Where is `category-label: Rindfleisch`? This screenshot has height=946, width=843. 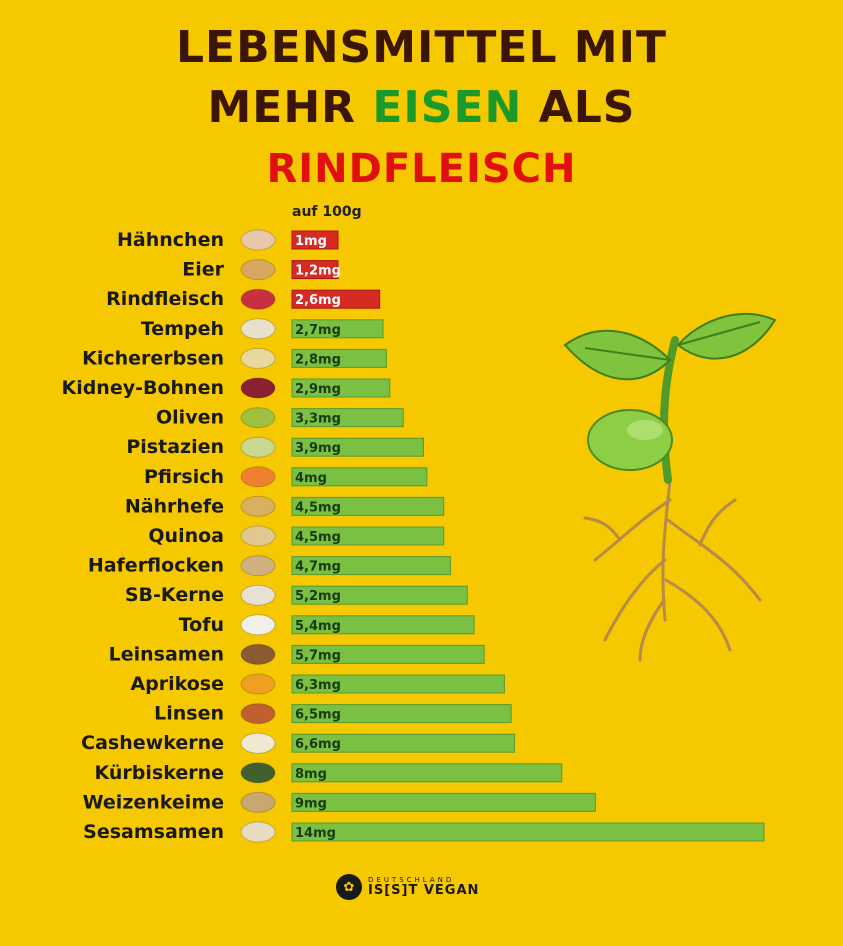 category-label: Rindfleisch is located at coordinates (165, 299).